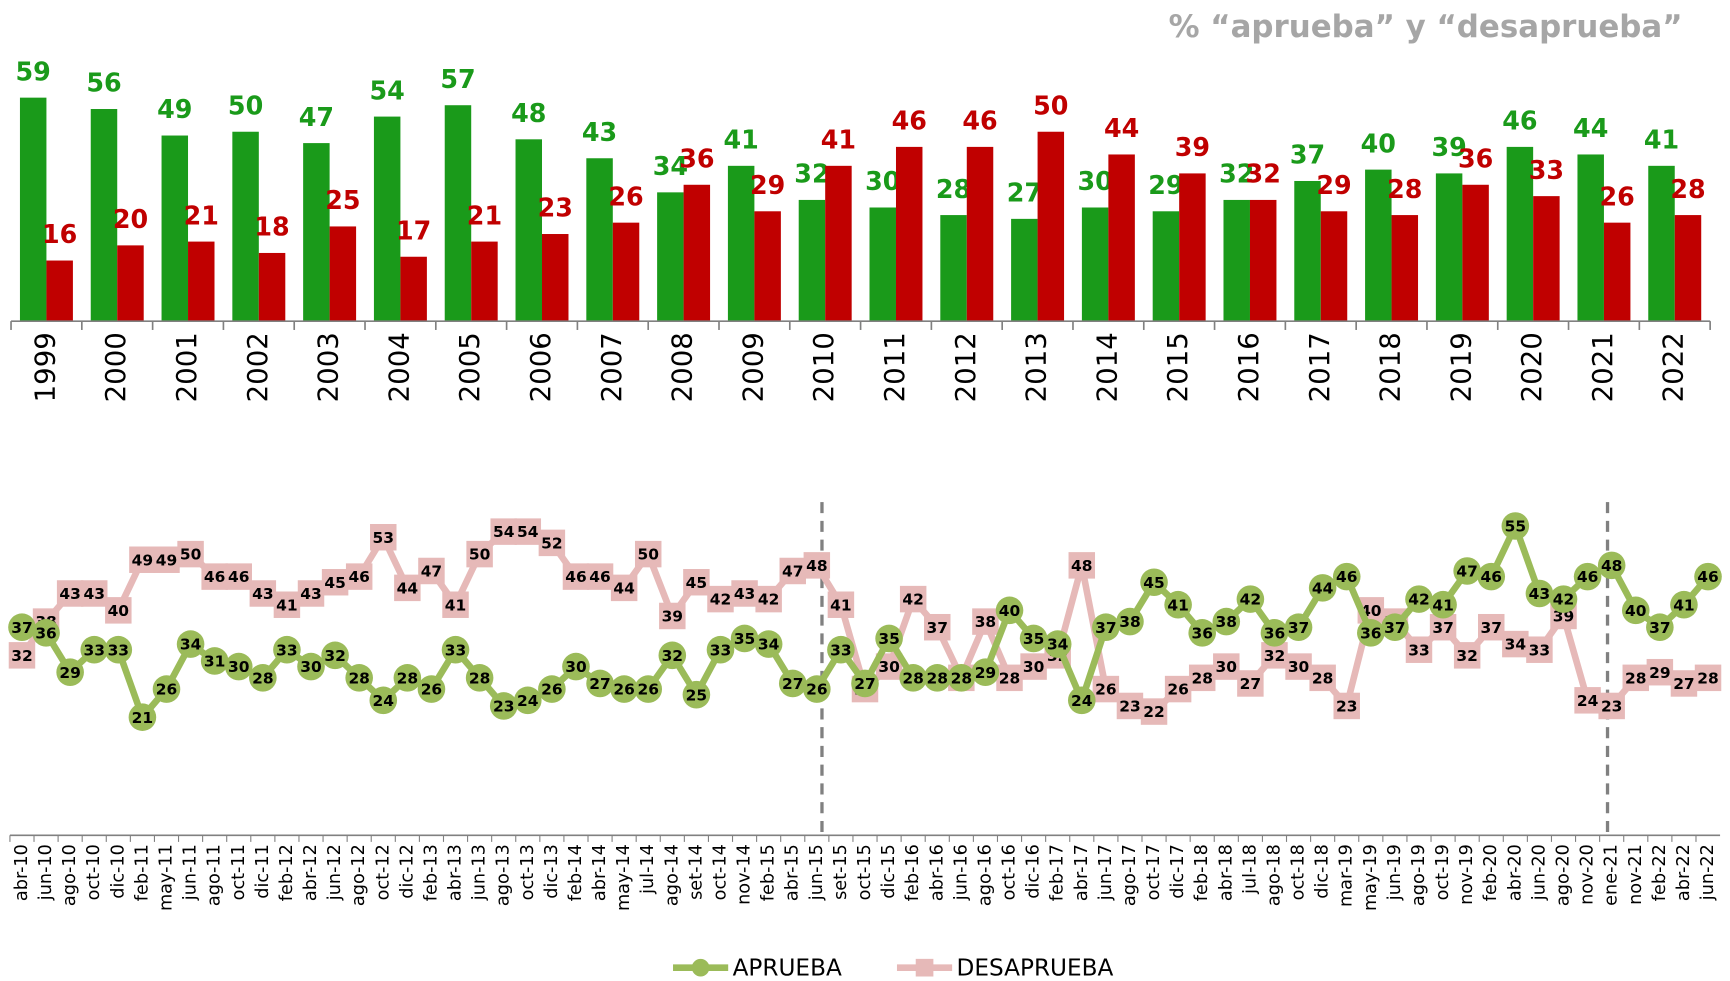 The width and height of the screenshot is (1730, 981). Describe the element at coordinates (752, 367) in the screenshot. I see `x-tick-label: 2009` at that location.